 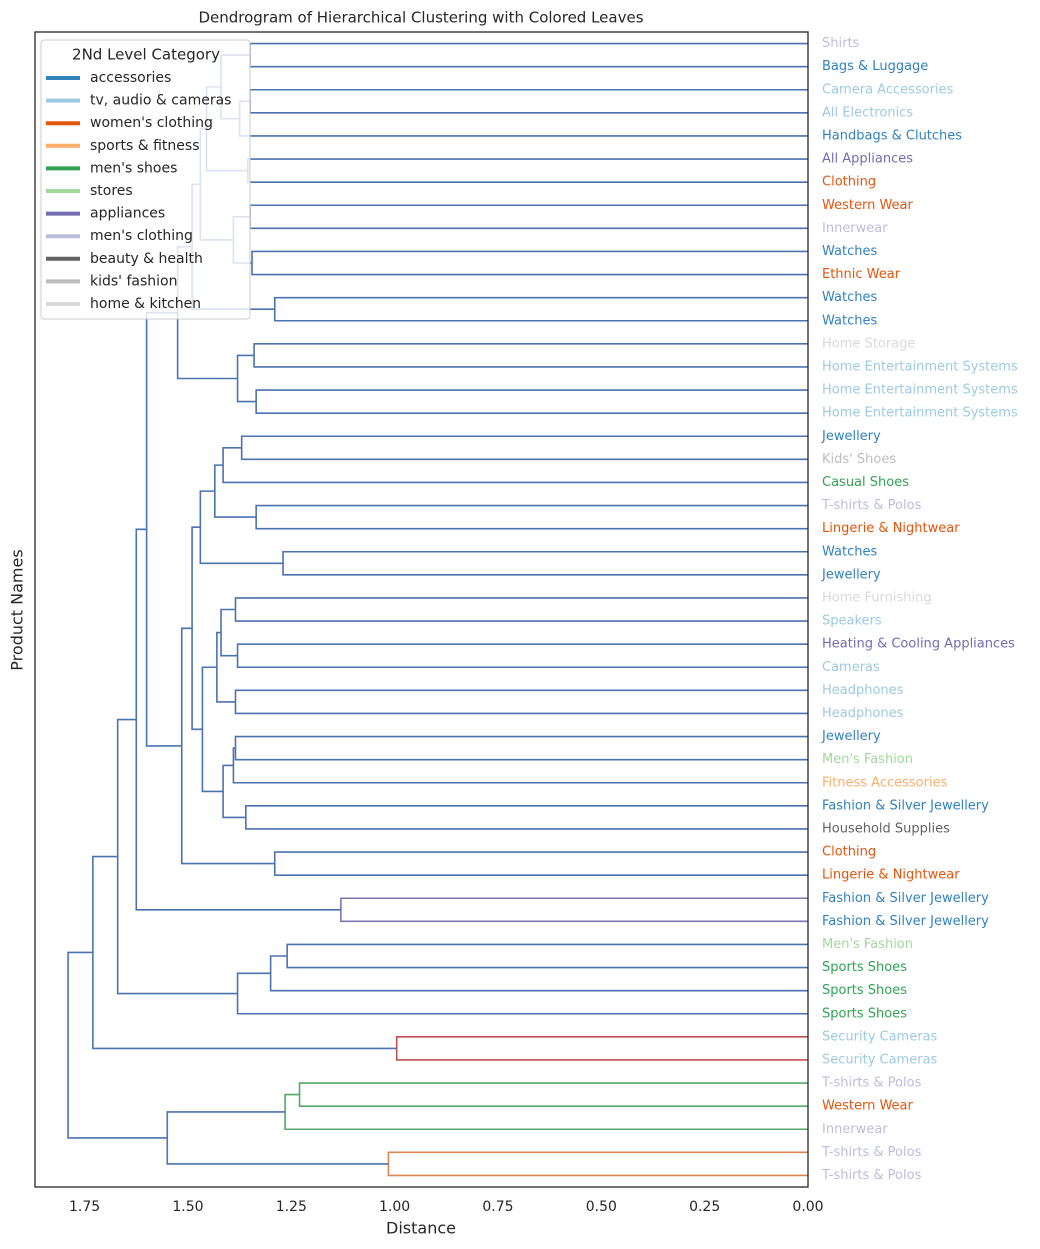 I want to click on leaf-label: Heating & Cooling Appliances, so click(x=918, y=644).